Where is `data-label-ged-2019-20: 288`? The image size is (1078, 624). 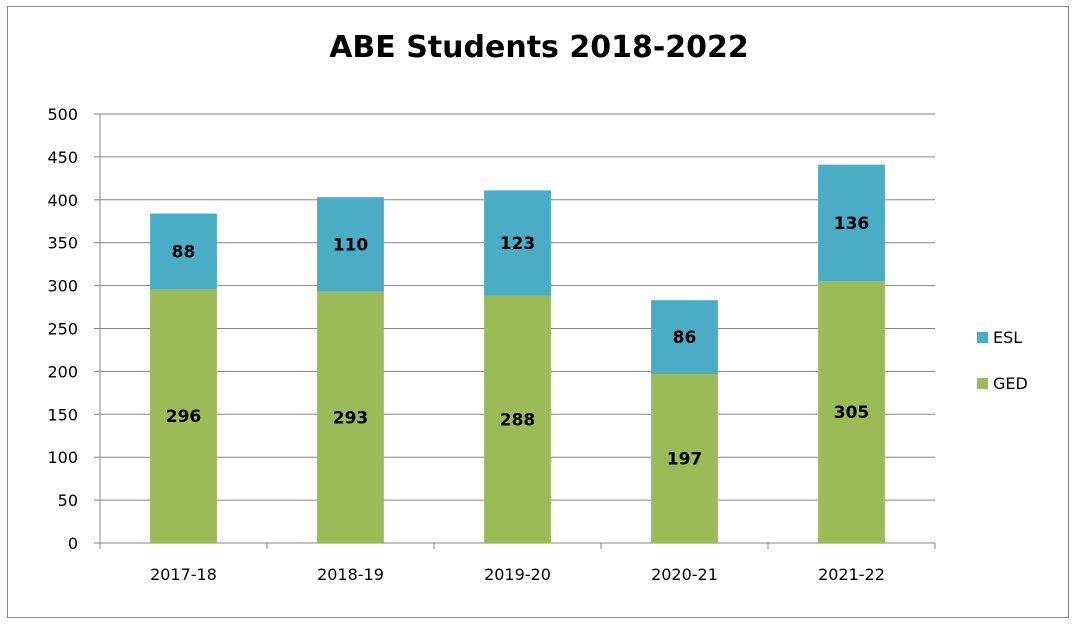
data-label-ged-2019-20: 288 is located at coordinates (518, 420).